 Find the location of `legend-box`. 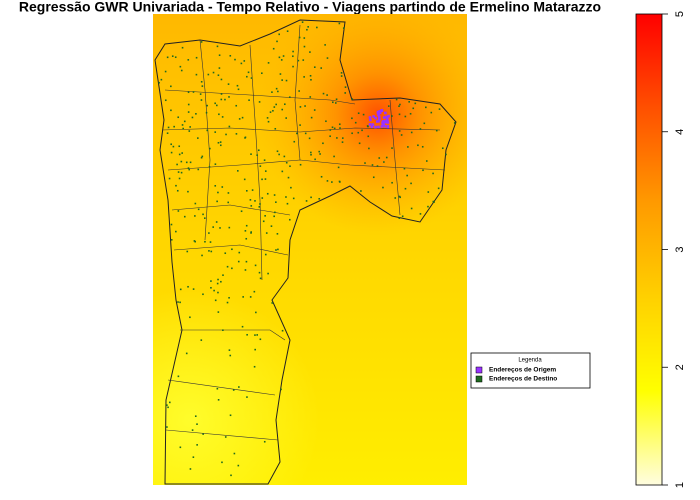

legend-box is located at coordinates (530, 370).